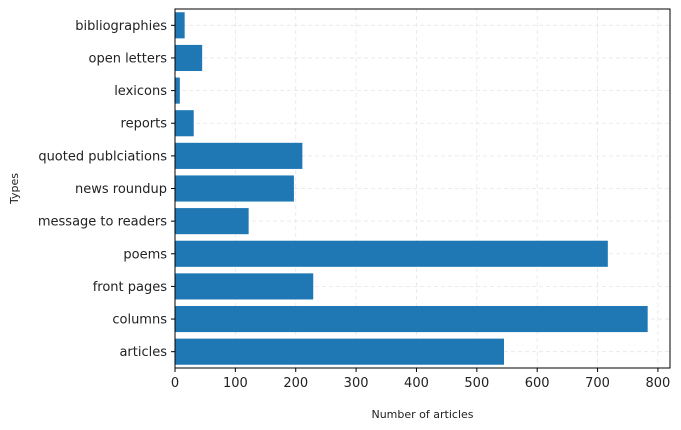  What do you see at coordinates (143, 352) in the screenshot?
I see `y-tick-label: articles` at bounding box center [143, 352].